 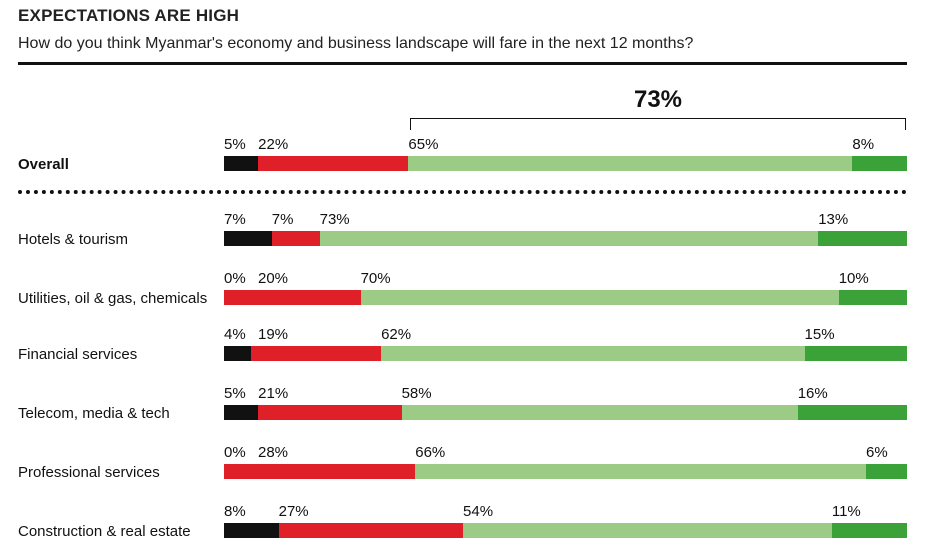 What do you see at coordinates (235, 334) in the screenshot?
I see `data-label: 4%` at bounding box center [235, 334].